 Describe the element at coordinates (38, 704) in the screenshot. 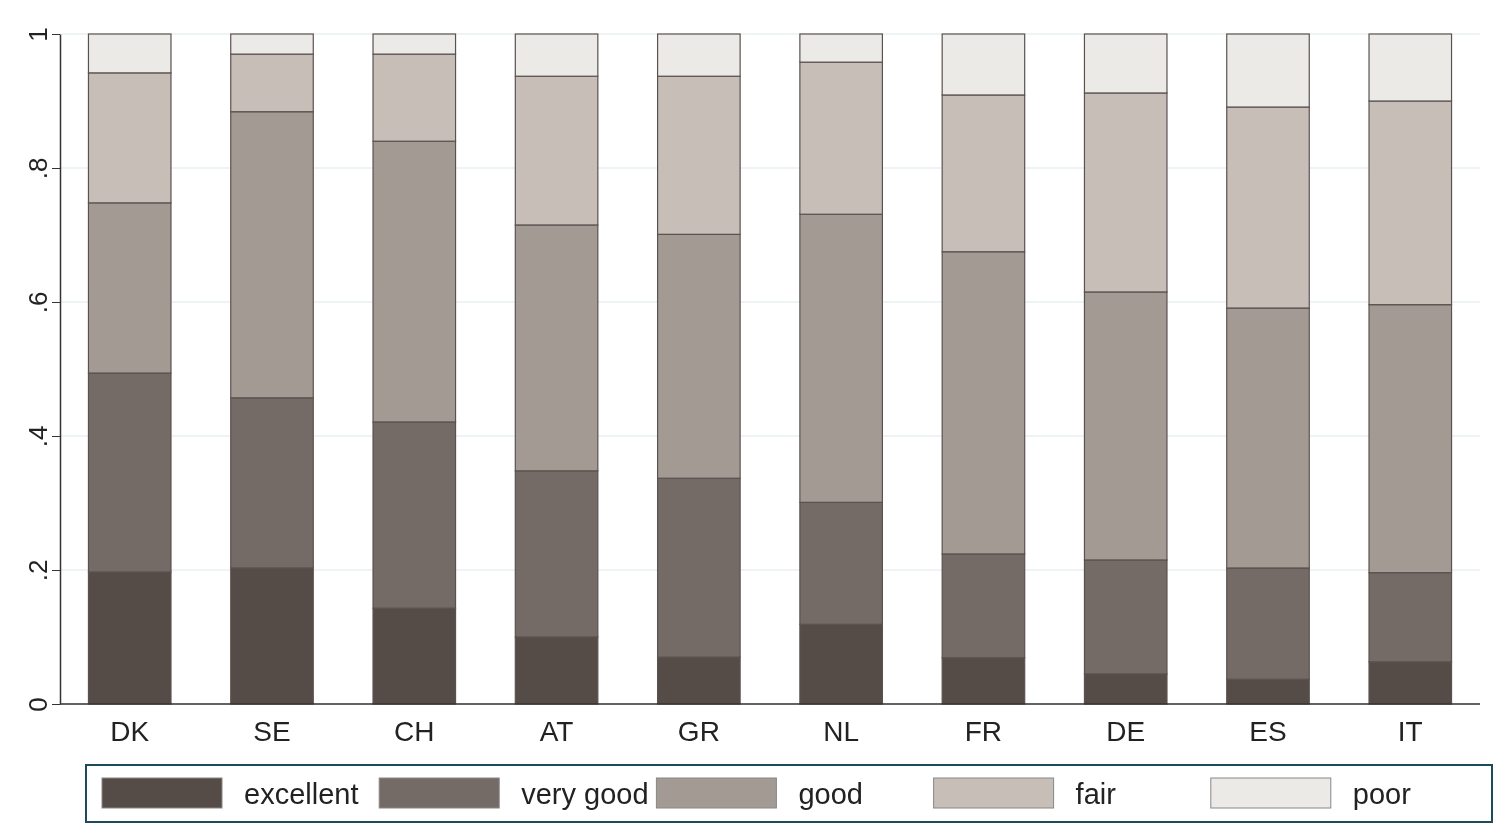

I see `y-tick-label: 0` at that location.